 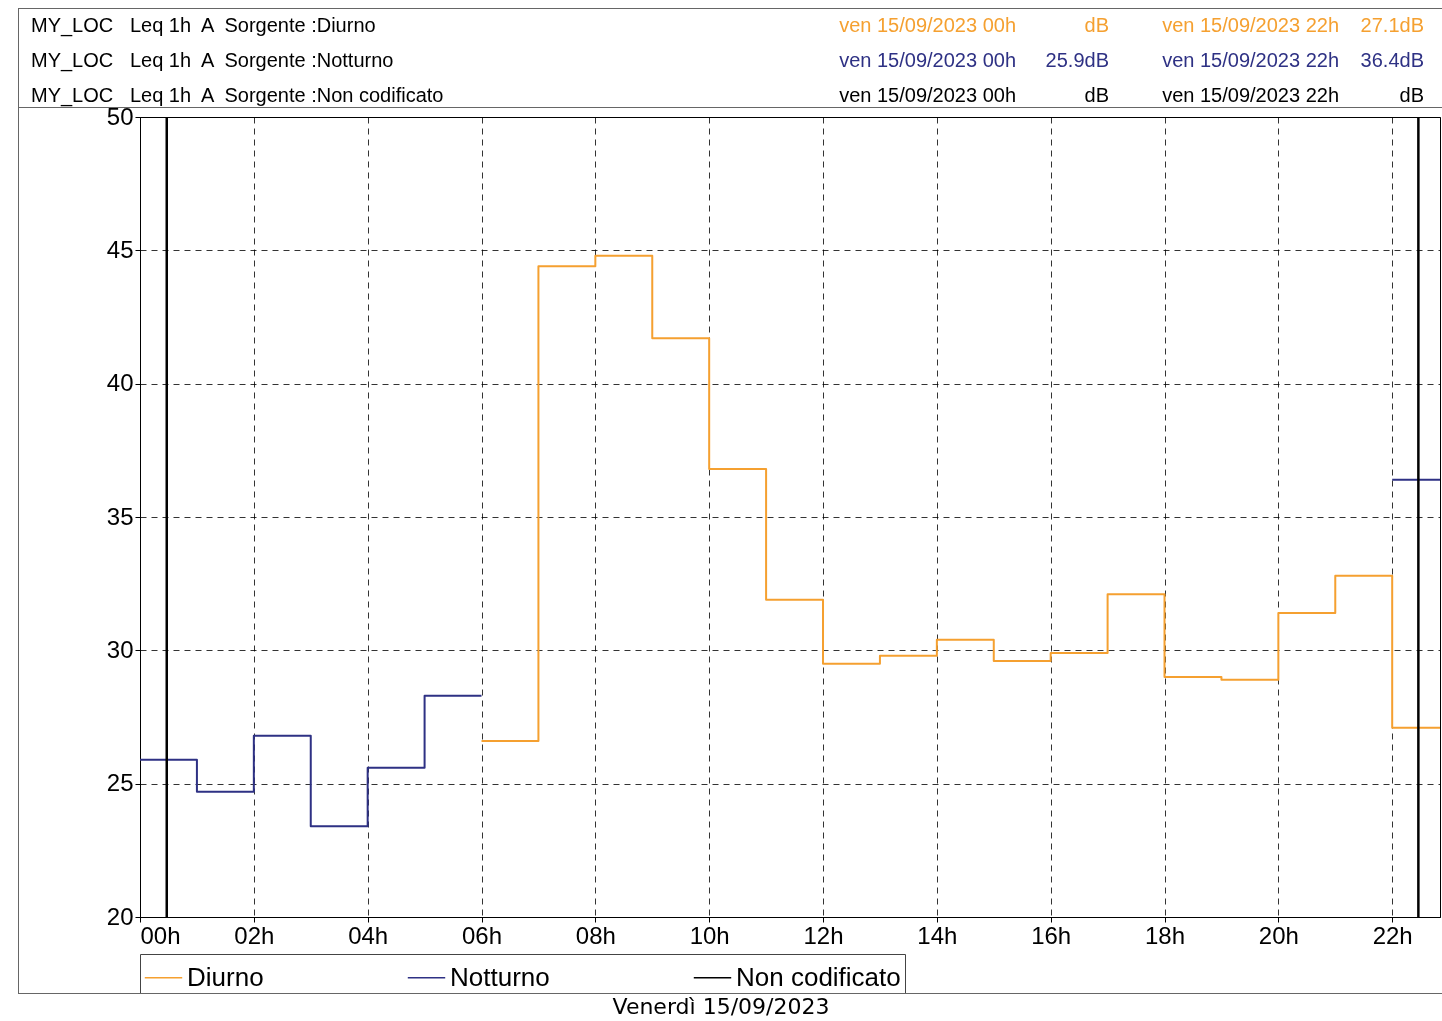 What do you see at coordinates (1051, 935) in the screenshot?
I see `x-tick-label: 16h` at bounding box center [1051, 935].